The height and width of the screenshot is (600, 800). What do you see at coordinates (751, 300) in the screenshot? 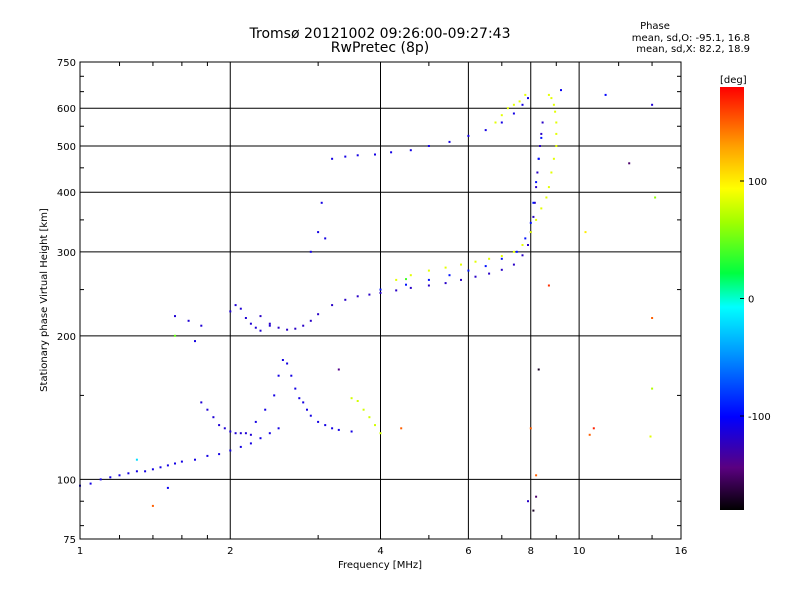
I see `colorbar-tick-label: 0` at bounding box center [751, 300].